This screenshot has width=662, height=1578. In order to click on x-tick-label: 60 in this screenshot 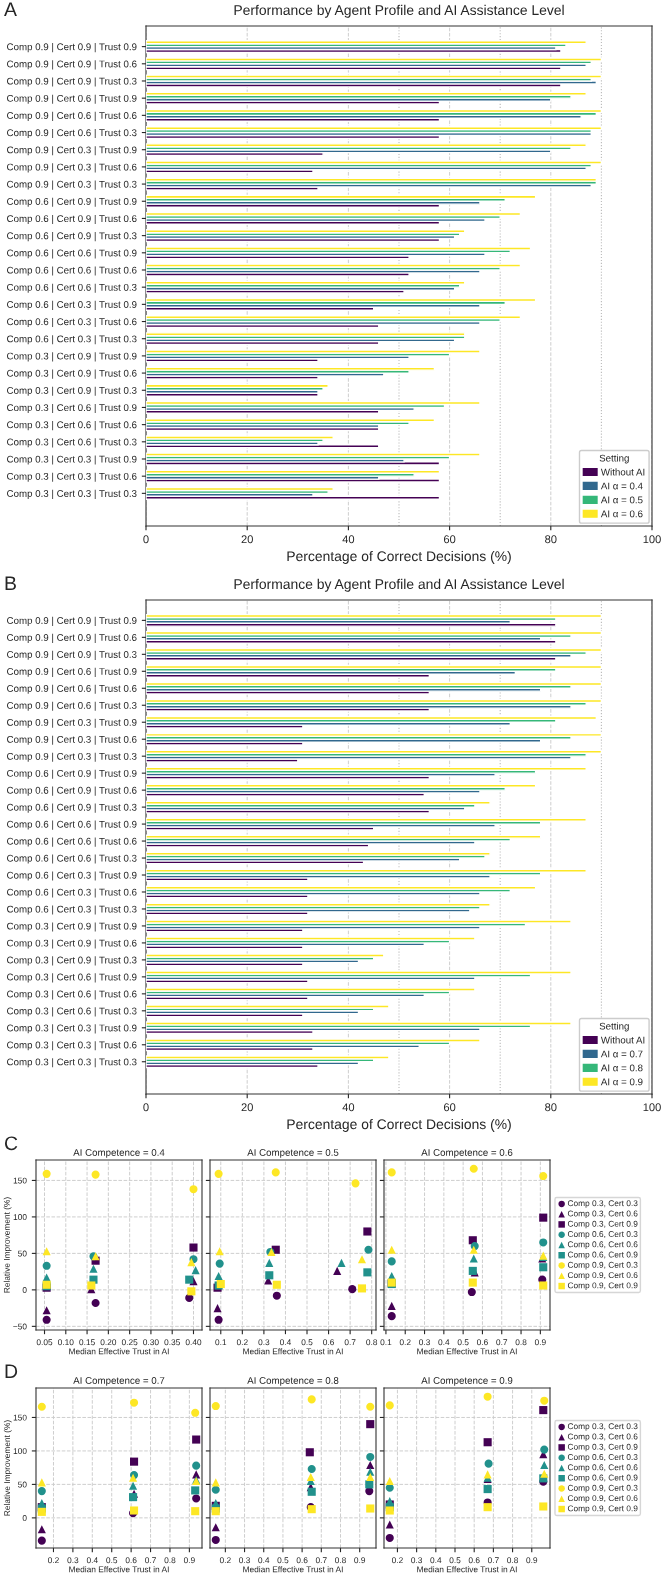, I will do `click(449, 1107)`.